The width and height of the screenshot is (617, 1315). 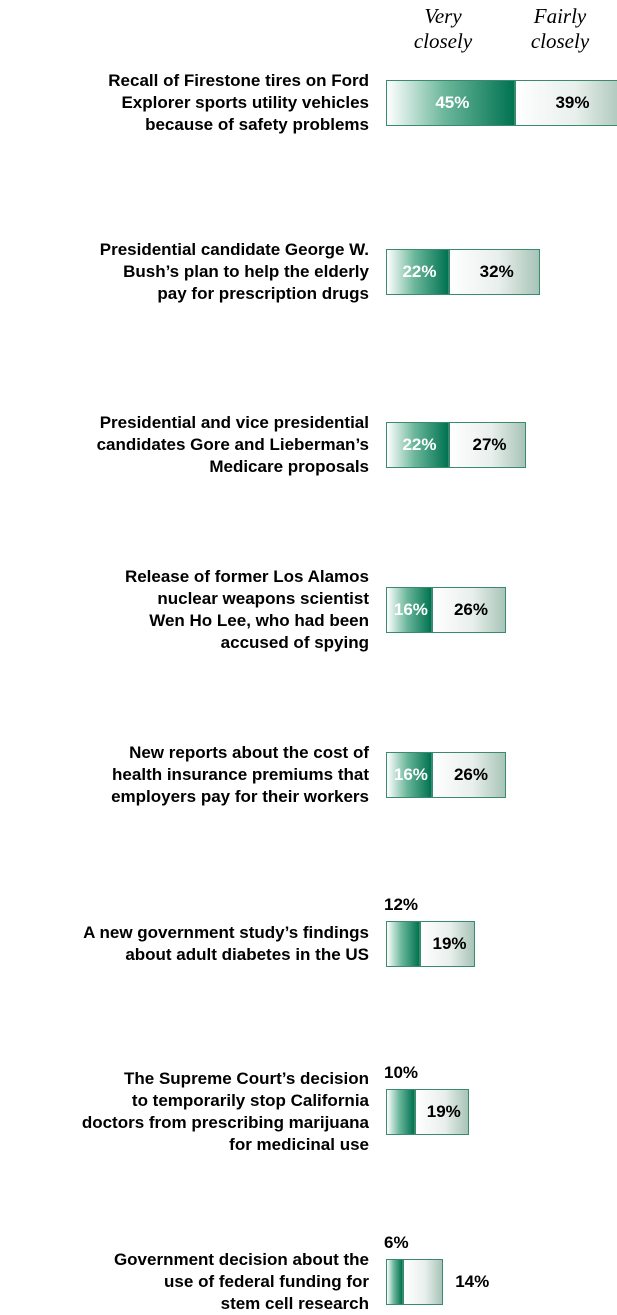 I want to click on value-label-fairly-closely: 27%, so click(x=489, y=444).